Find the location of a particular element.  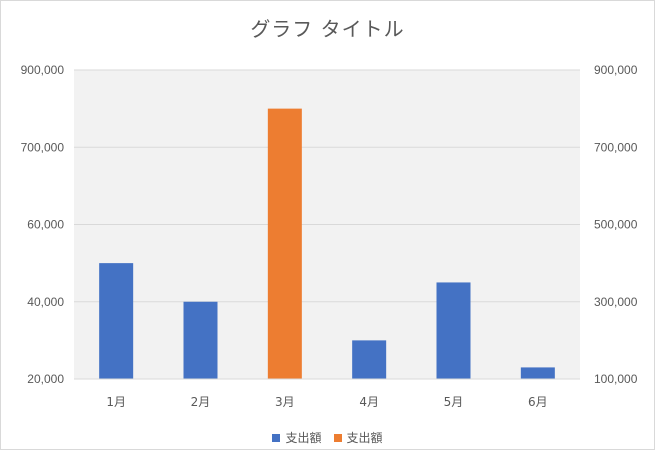

x-tick-label: 2月 is located at coordinates (201, 402).